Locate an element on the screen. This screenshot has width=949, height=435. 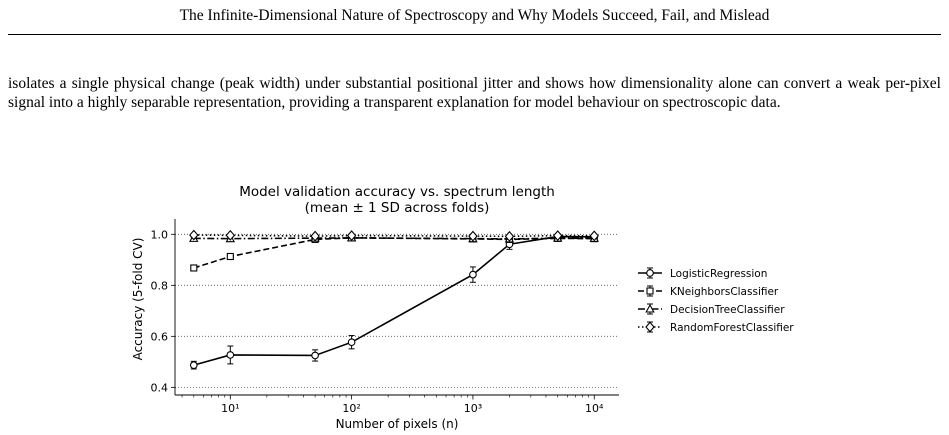
legend-label: DecisionTreeClassifier is located at coordinates (727, 310).